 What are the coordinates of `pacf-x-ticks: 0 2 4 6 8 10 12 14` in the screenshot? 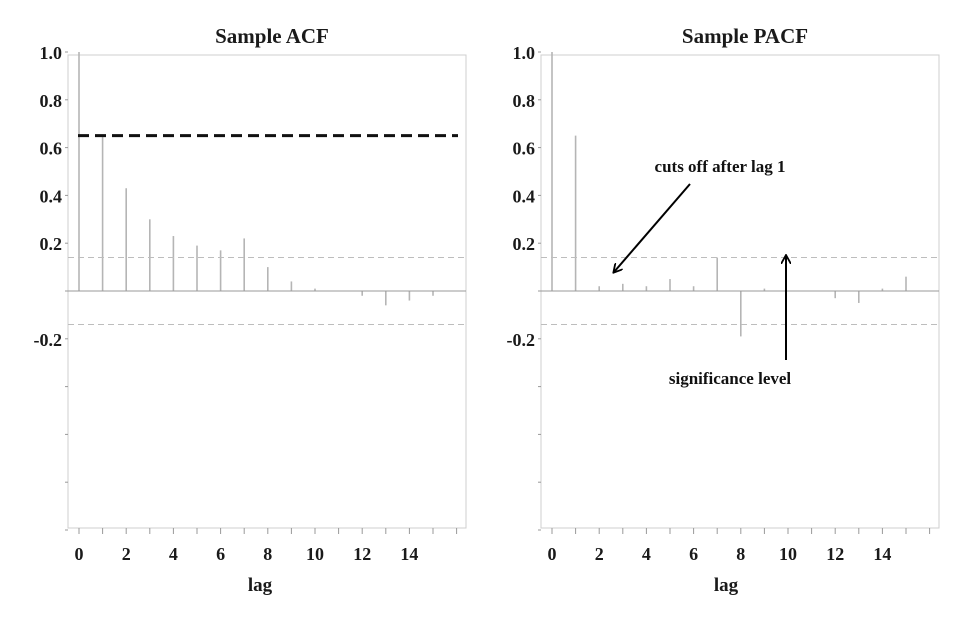 It's located at (739, 546).